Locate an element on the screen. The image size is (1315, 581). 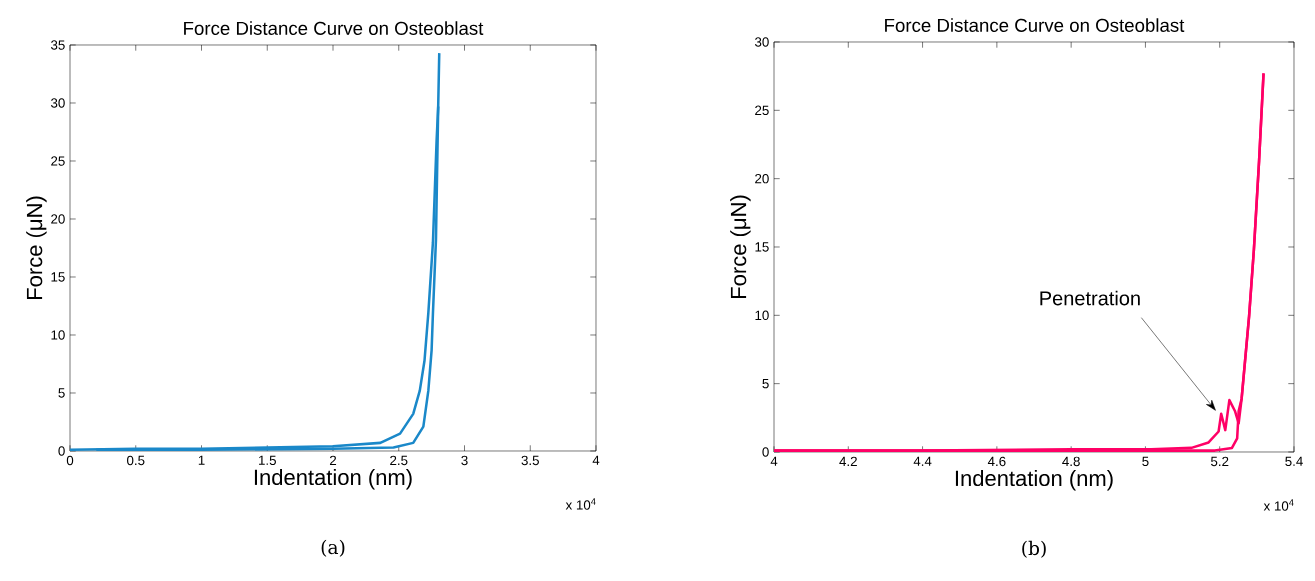
x-tick-label: 4.2 is located at coordinates (848, 461).